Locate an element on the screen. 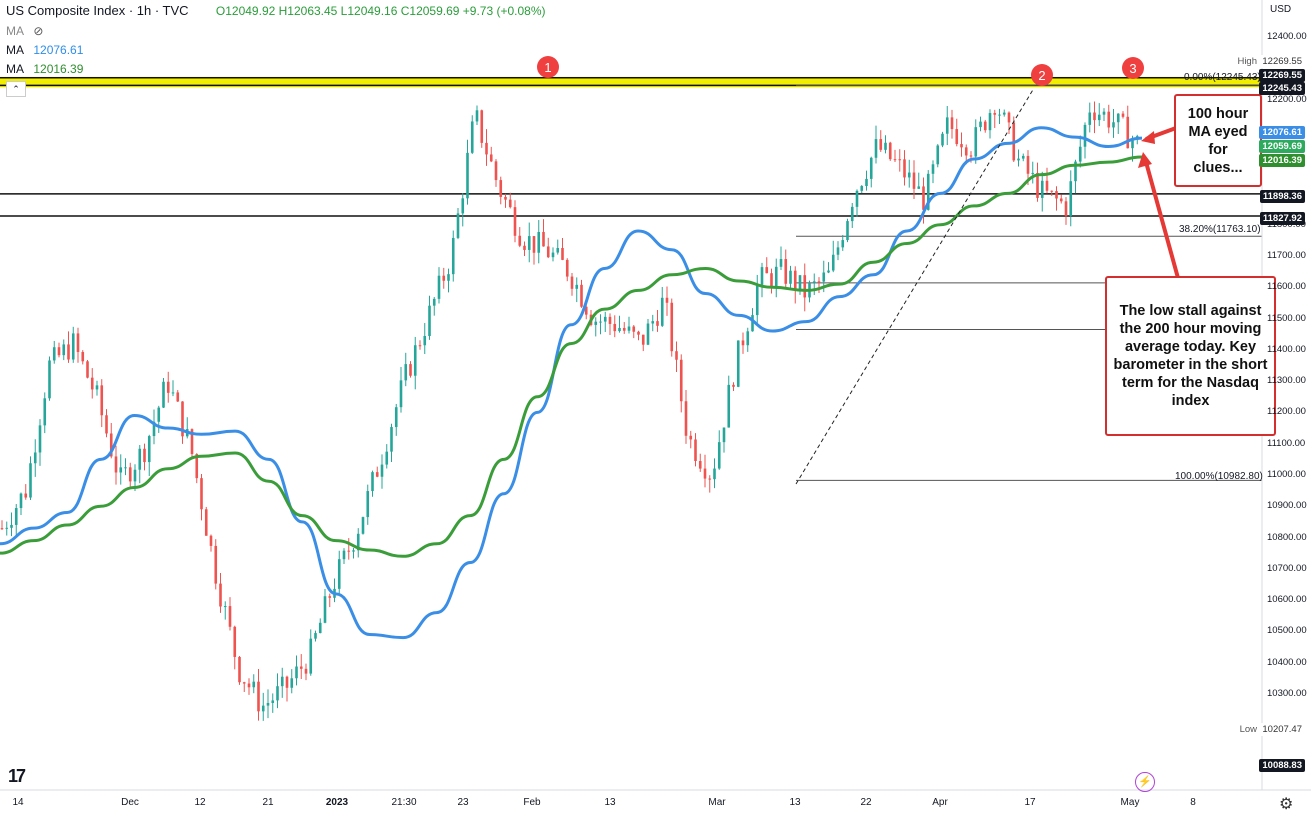 The height and width of the screenshot is (816, 1311). eye-off-icon: ⊘ is located at coordinates (38, 31).